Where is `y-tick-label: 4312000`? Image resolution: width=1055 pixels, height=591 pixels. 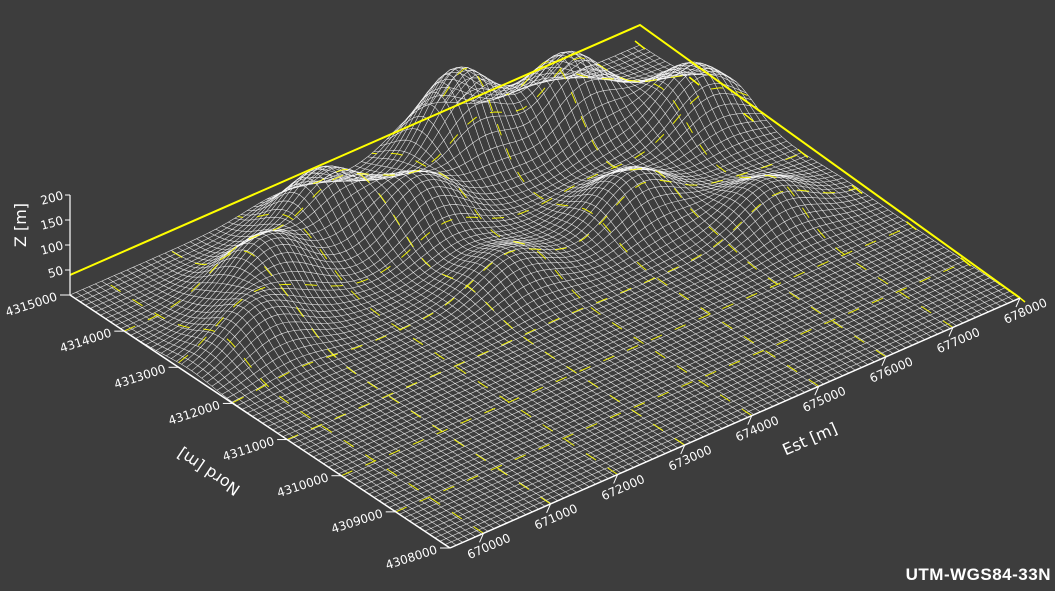 y-tick-label: 4312000 is located at coordinates (194, 413).